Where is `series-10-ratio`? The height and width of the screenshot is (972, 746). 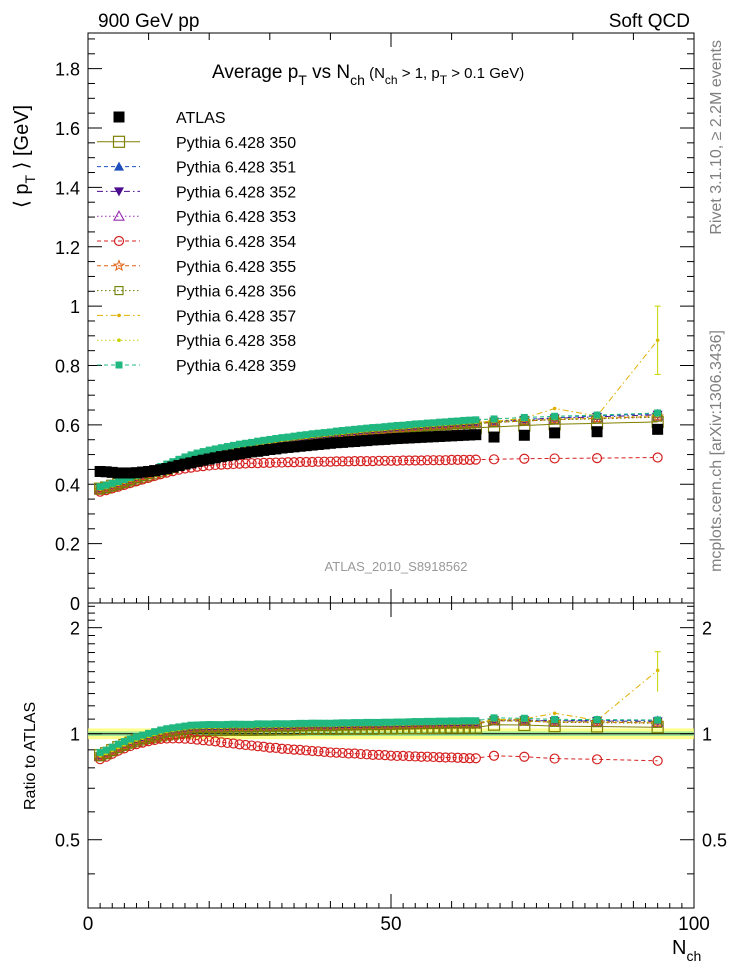 series-10-ratio is located at coordinates (379, 735).